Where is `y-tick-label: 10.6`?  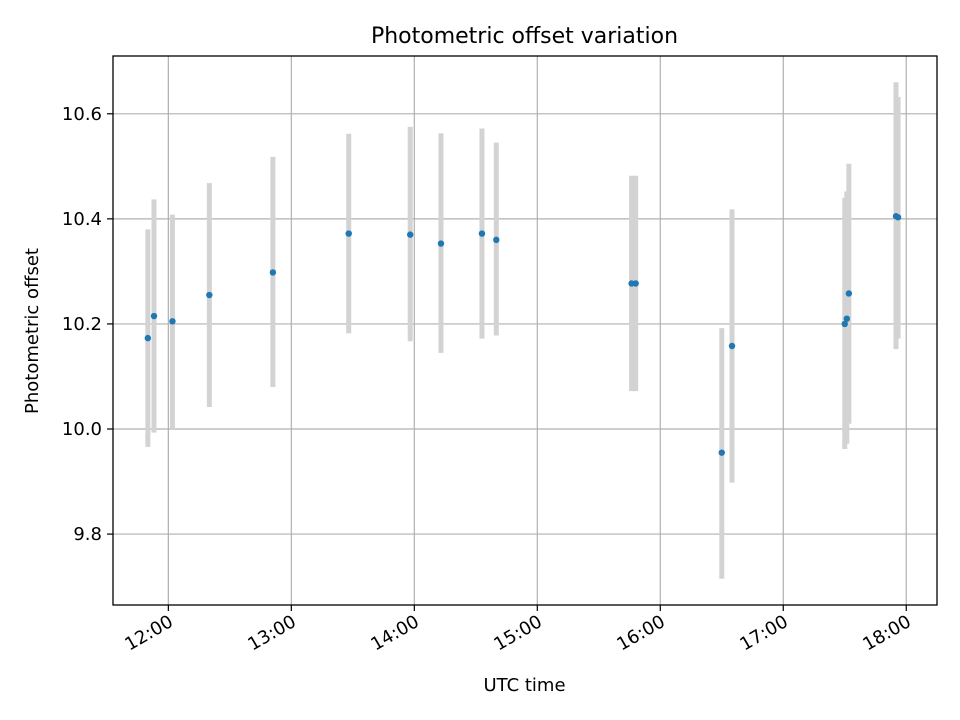 y-tick-label: 10.6 is located at coordinates (82, 114).